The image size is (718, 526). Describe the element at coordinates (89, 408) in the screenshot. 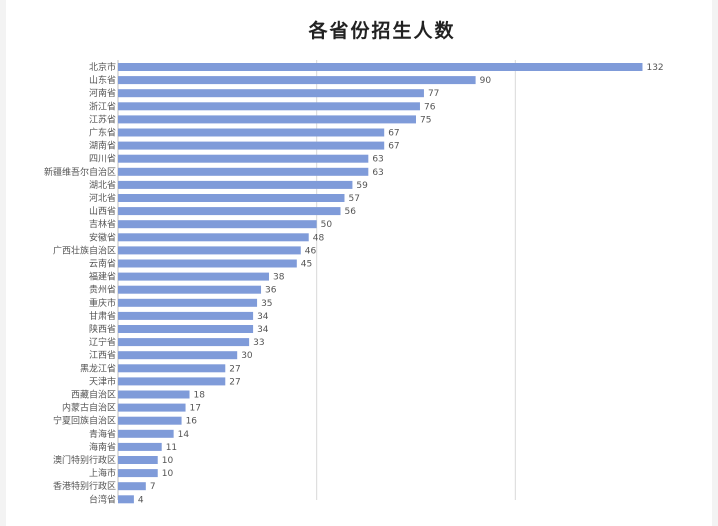

I see `category-label: 内蒙古自治区` at that location.